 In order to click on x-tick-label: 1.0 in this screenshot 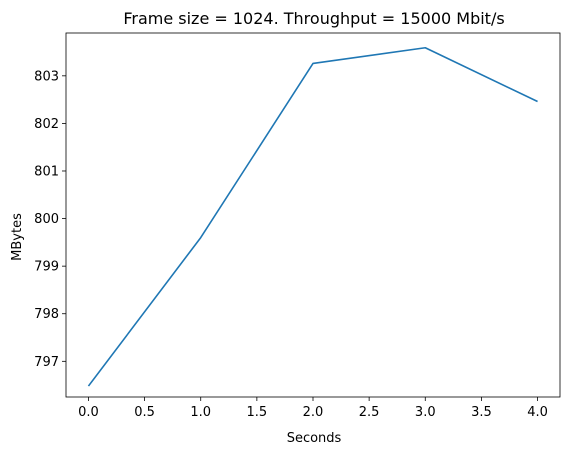, I will do `click(200, 412)`.